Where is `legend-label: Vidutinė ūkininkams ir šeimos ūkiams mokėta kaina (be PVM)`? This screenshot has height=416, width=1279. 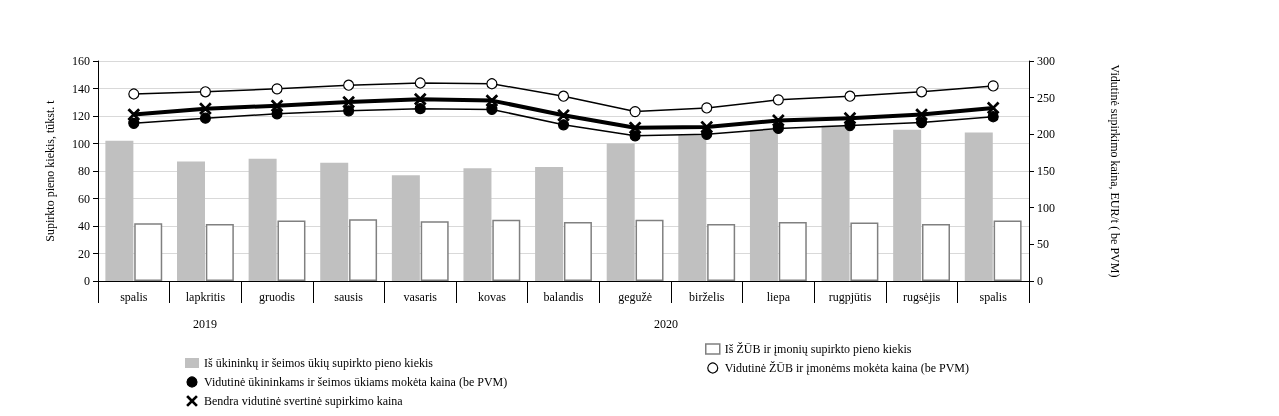 legend-label: Vidutinė ūkininkams ir šeimos ūkiams mokėta kaina (be PVM) is located at coordinates (356, 382).